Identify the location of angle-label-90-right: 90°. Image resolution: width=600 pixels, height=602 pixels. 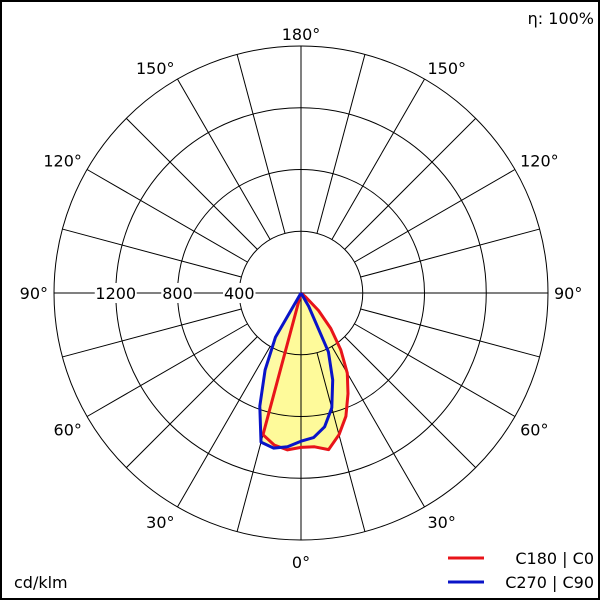
(568, 293).